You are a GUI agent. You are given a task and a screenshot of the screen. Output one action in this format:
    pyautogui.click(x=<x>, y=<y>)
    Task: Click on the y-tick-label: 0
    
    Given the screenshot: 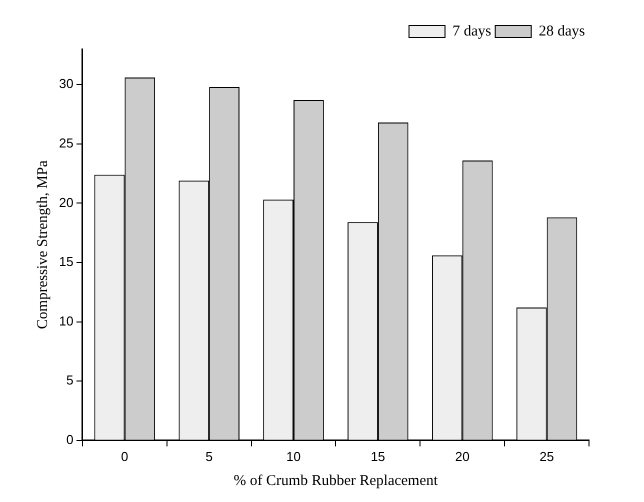 What is the action you would take?
    pyautogui.click(x=70, y=439)
    